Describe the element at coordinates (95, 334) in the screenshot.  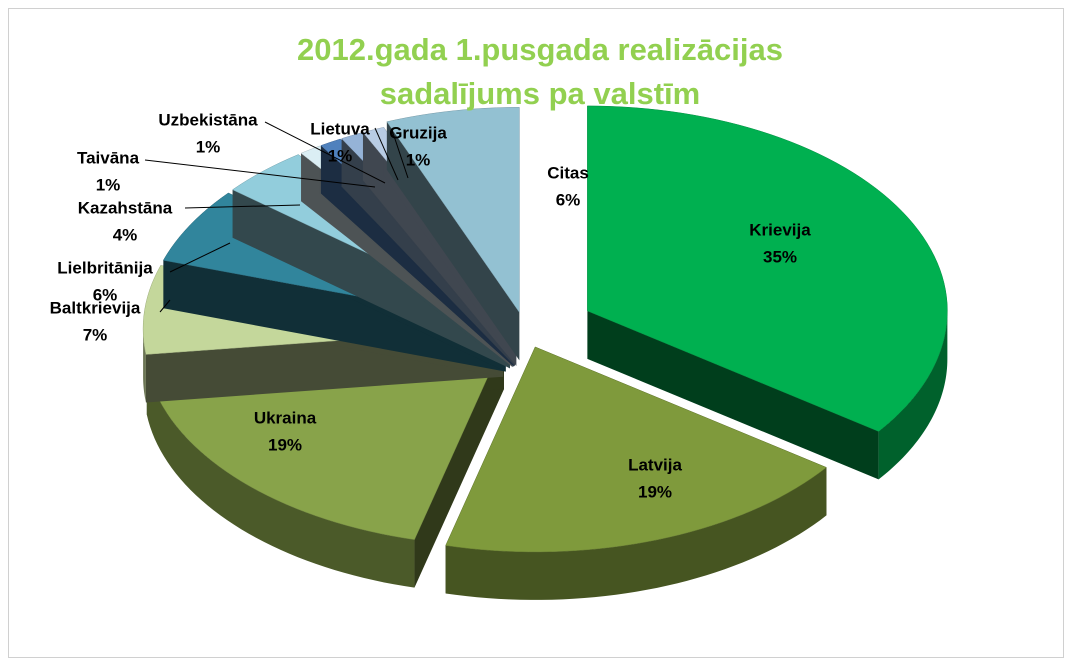
I see `slice-value-label: 7%` at that location.